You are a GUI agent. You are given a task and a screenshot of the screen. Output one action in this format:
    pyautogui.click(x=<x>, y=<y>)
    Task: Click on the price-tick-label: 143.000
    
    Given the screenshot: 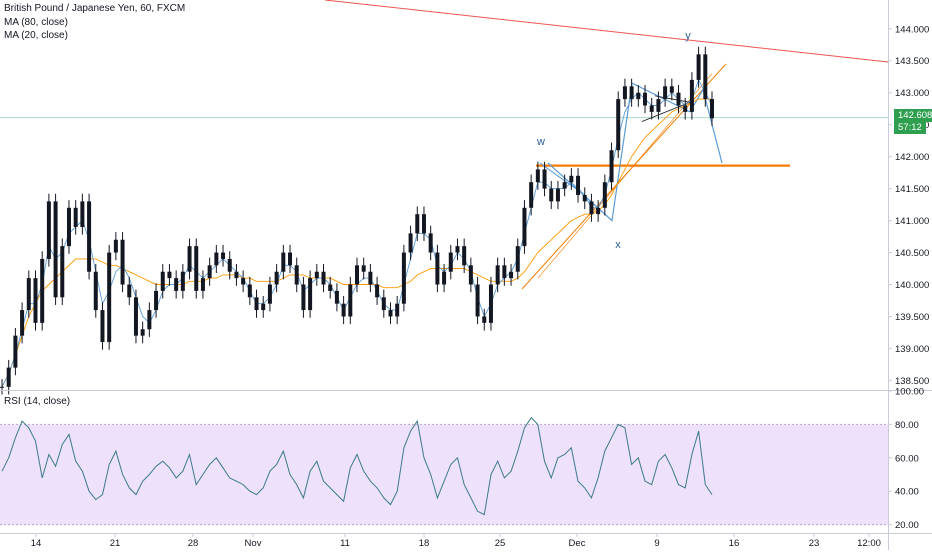 What is the action you would take?
    pyautogui.click(x=912, y=93)
    